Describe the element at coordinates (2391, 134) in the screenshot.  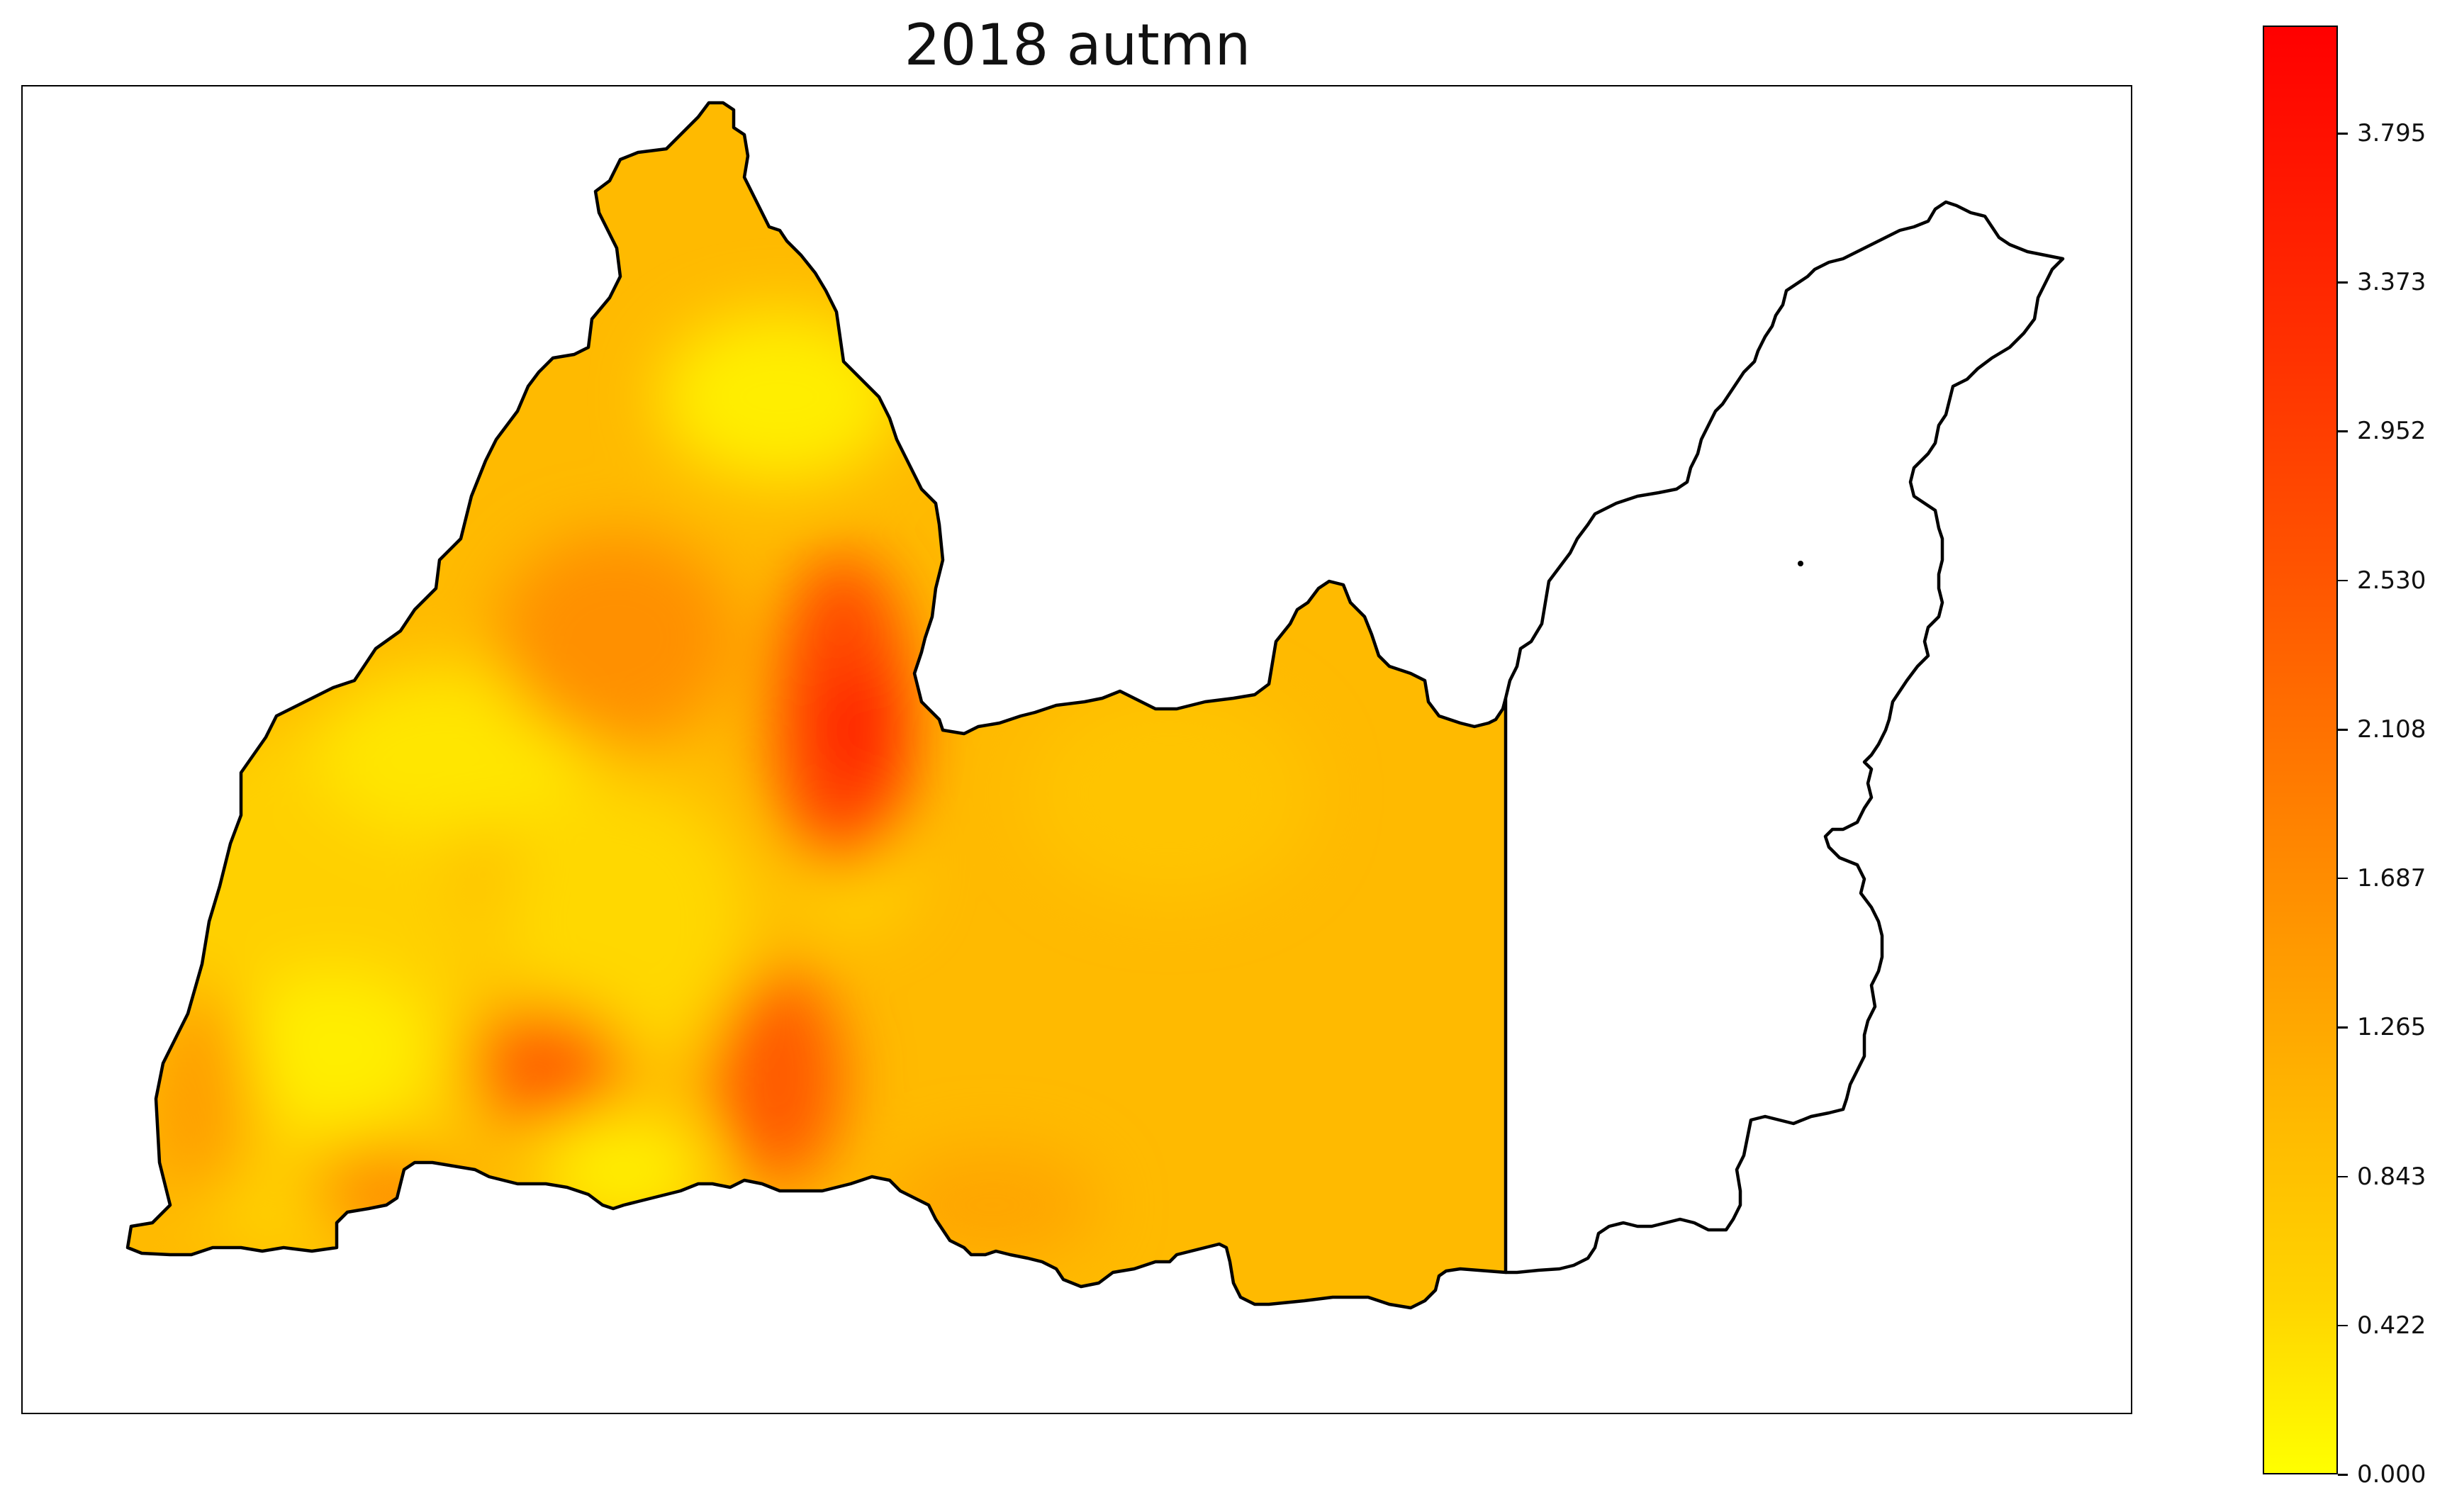
I see `colorbar-tick-label: 3.795` at that location.